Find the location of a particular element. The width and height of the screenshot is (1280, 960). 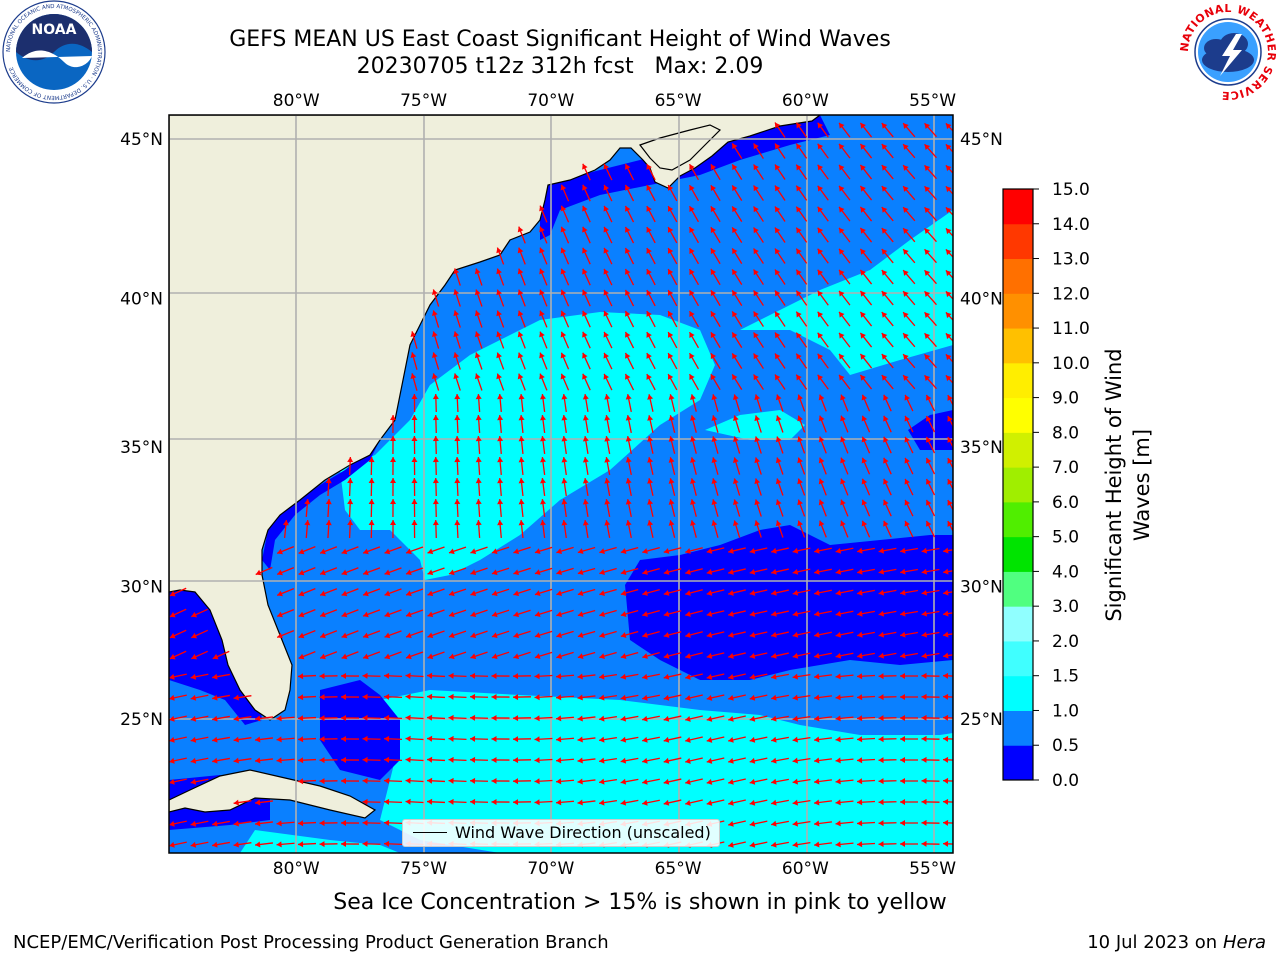

lon-ticks-top: 80°W 75°W 70°W 65°W 60°W 55°W is located at coordinates (614, 101).